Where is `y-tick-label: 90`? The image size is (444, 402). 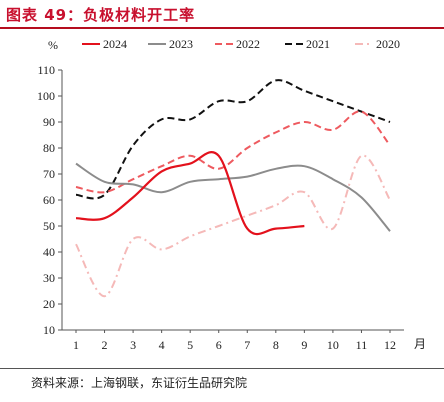
y-tick-label: 90 is located at coordinates (49, 122).